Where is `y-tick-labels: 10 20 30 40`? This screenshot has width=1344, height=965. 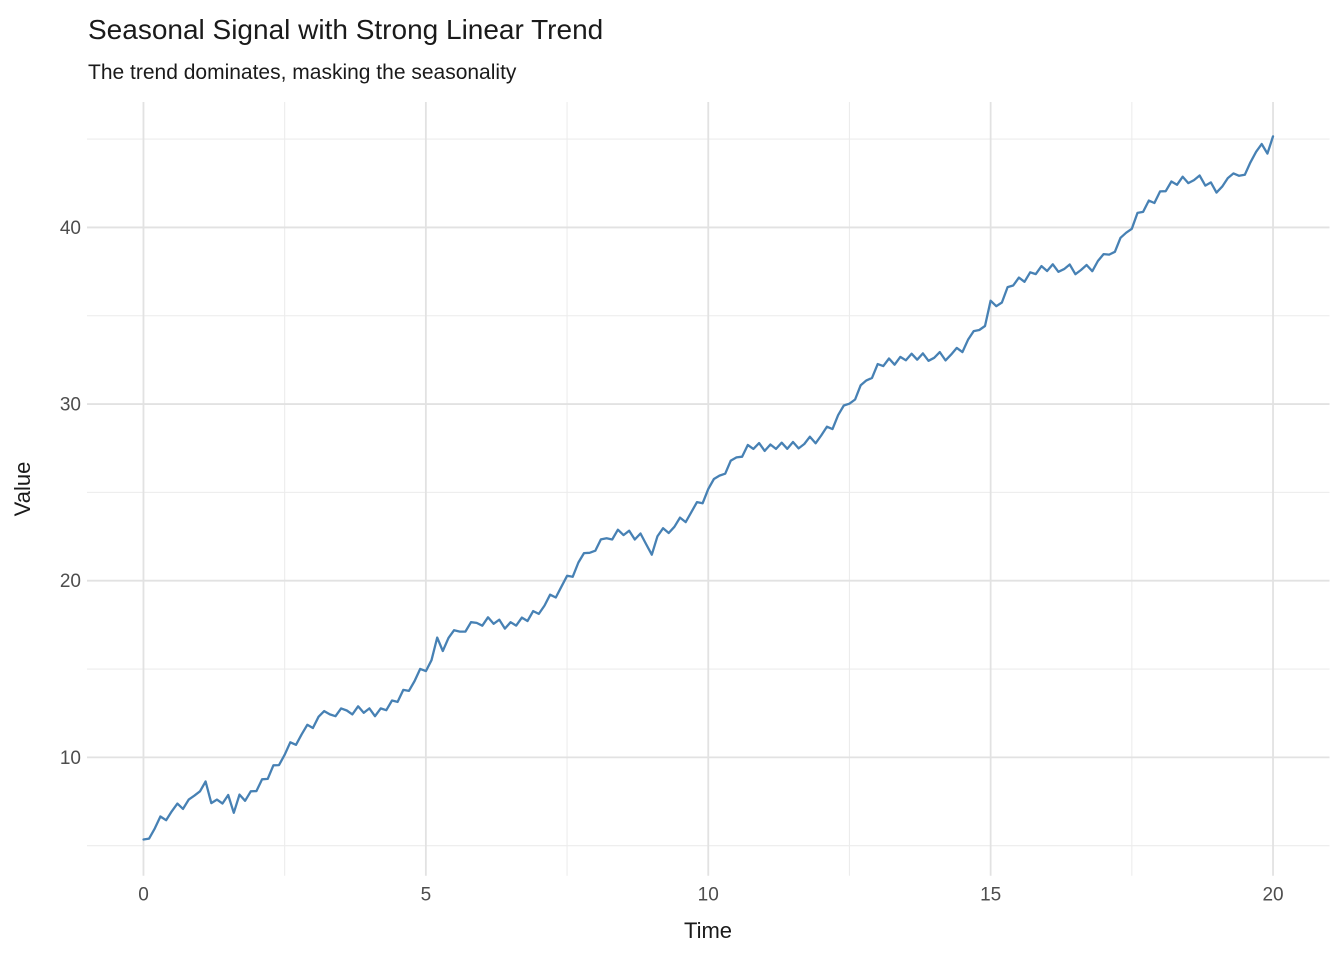 y-tick-labels: 10 20 30 40 is located at coordinates (70, 493).